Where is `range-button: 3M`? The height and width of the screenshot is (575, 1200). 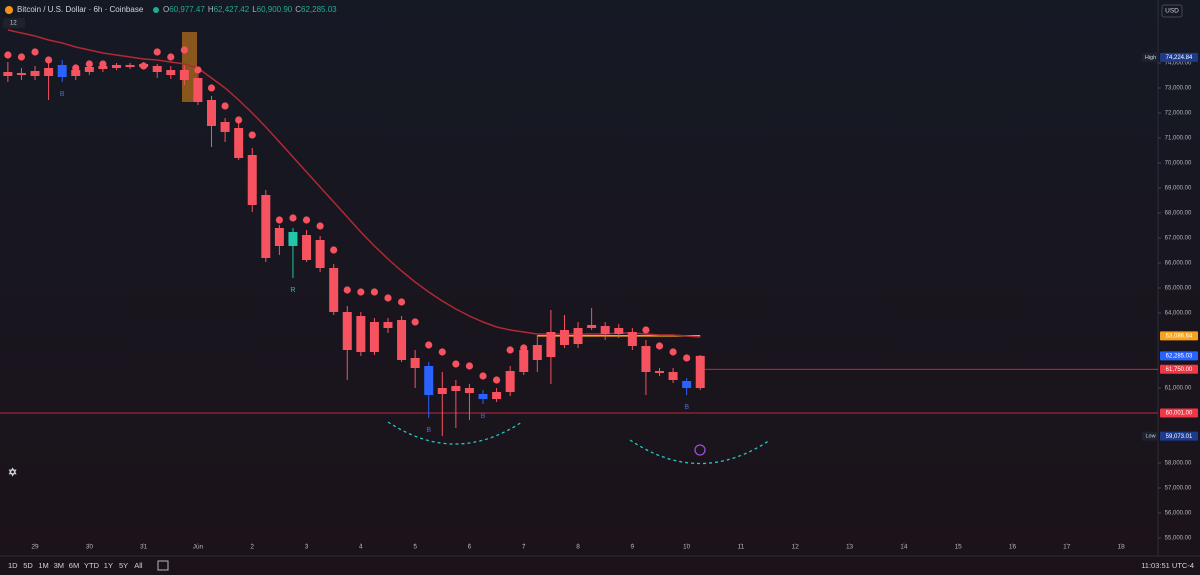
range-button: 3M is located at coordinates (59, 565).